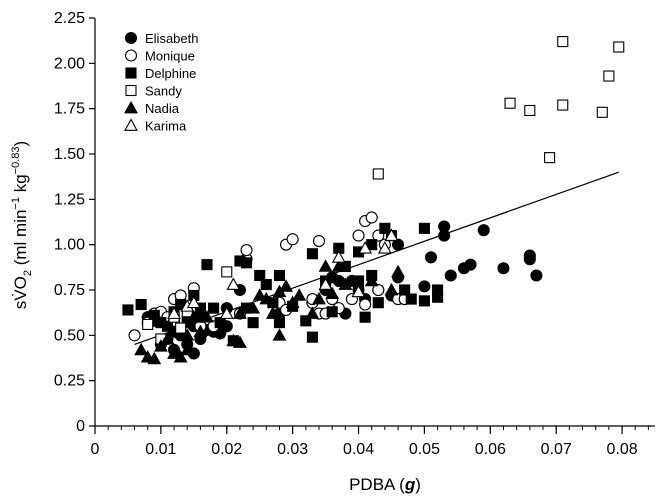 This screenshot has height=499, width=660. Describe the element at coordinates (131, 90) in the screenshot. I see `legend-marker-sandy` at that location.